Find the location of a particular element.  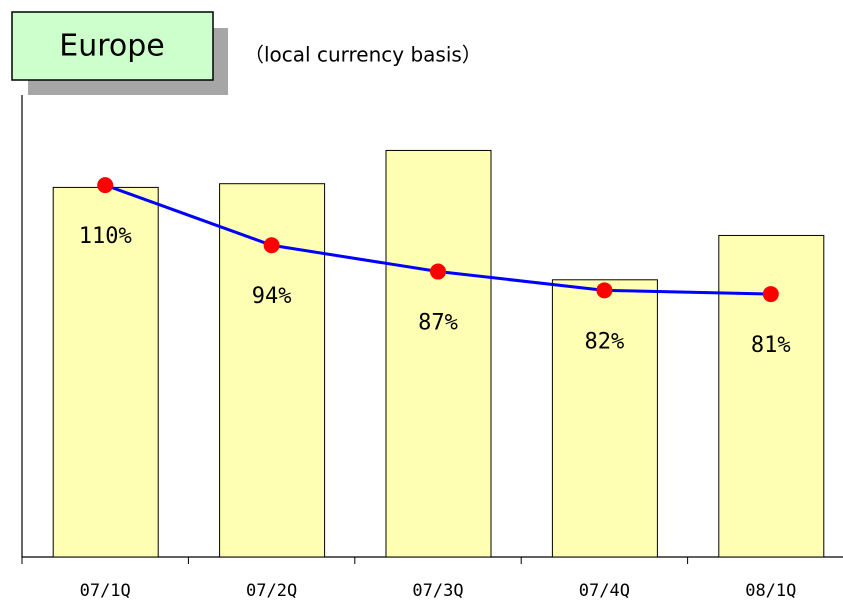

chart-title: Europe is located at coordinates (112, 46).